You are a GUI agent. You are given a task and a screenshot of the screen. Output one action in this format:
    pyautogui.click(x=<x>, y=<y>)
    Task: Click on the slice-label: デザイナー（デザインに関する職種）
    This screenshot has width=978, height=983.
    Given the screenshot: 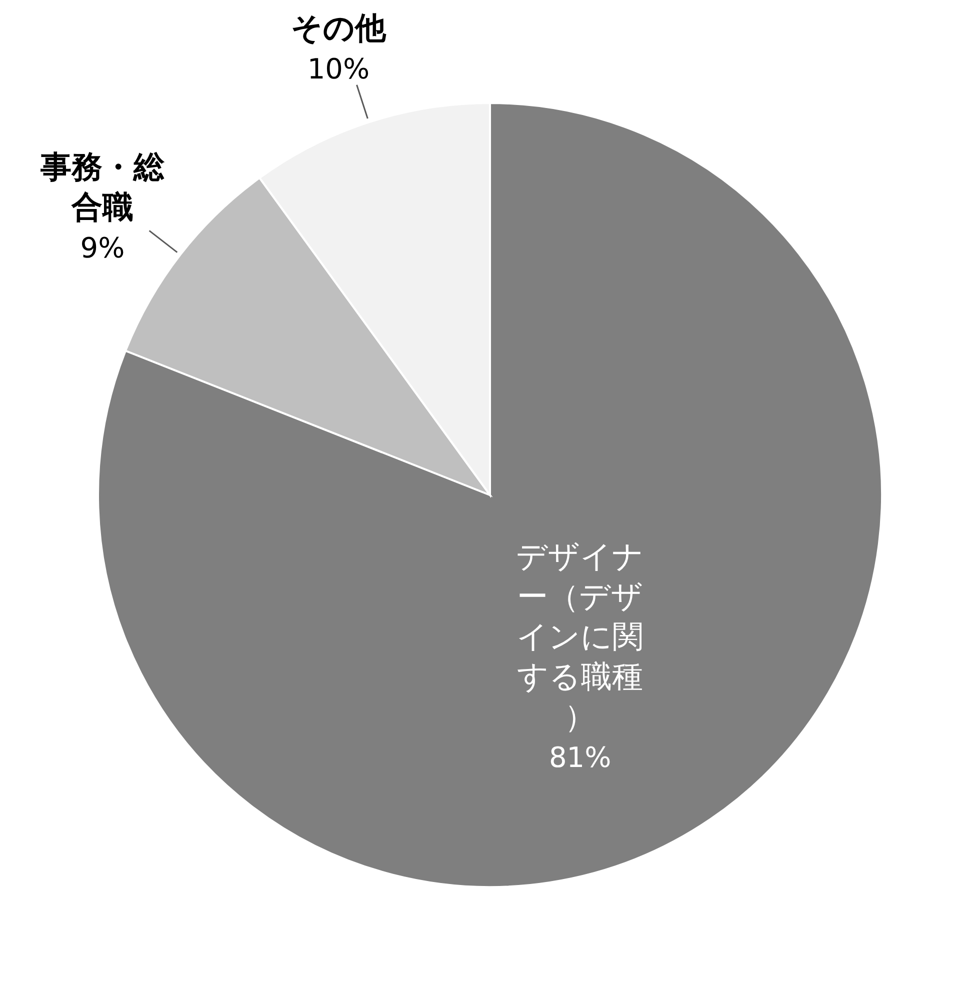 What is the action you would take?
    pyautogui.click(x=580, y=636)
    